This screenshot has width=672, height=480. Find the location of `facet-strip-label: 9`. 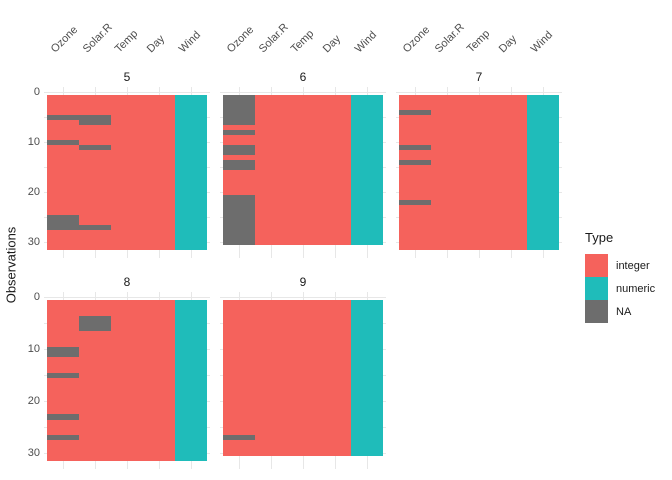

facet-strip-label: 9 is located at coordinates (303, 282).